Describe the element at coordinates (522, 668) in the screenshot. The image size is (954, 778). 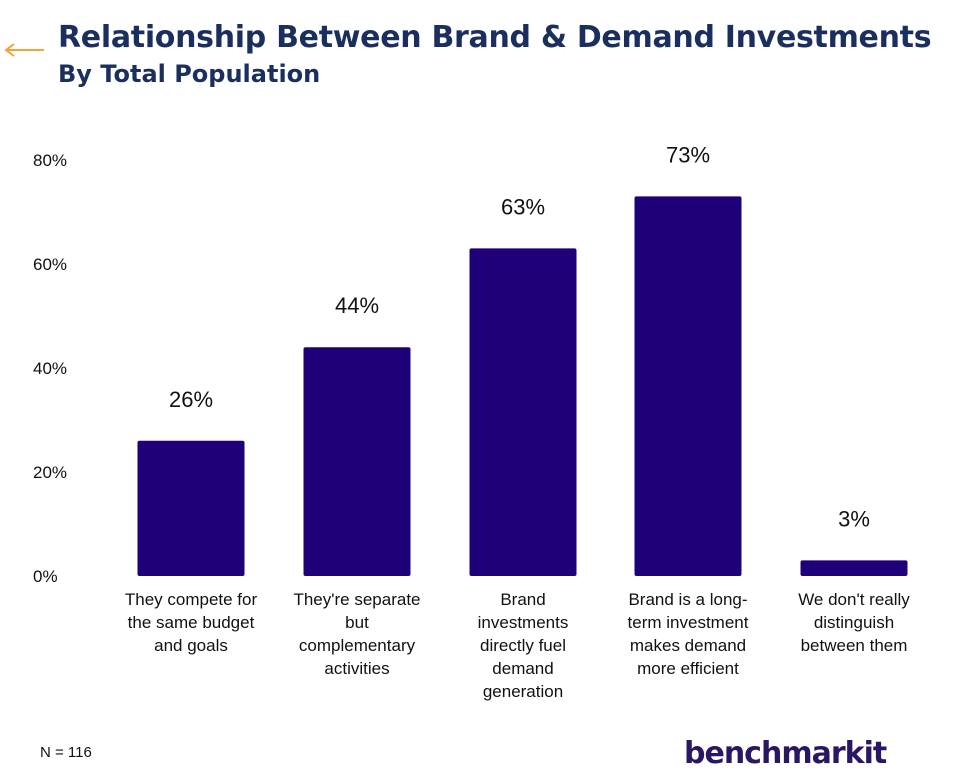
I see `category-label: demand` at that location.